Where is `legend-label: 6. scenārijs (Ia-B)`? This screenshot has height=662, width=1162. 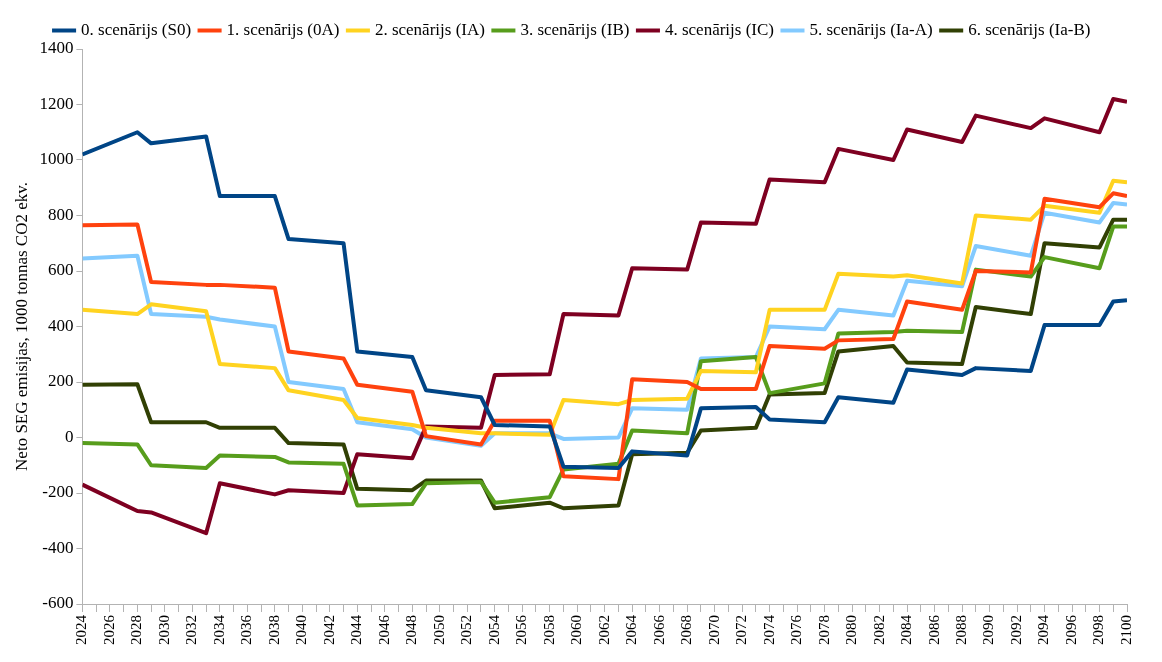 legend-label: 6. scenārijs (Ia-B) is located at coordinates (1029, 29).